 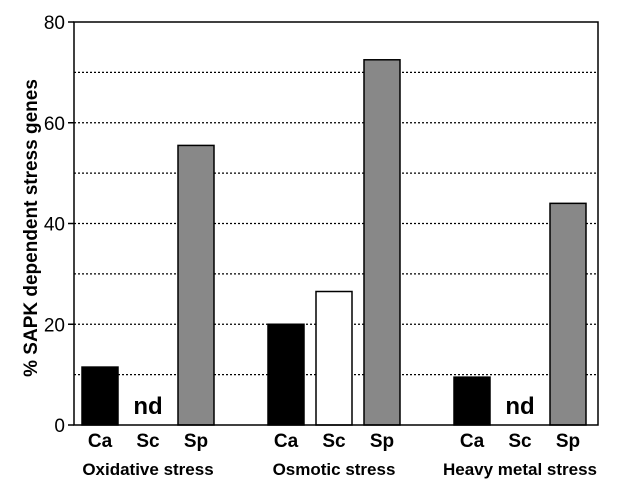 What do you see at coordinates (334, 469) in the screenshot?
I see `group-label: Osmotic stress` at bounding box center [334, 469].